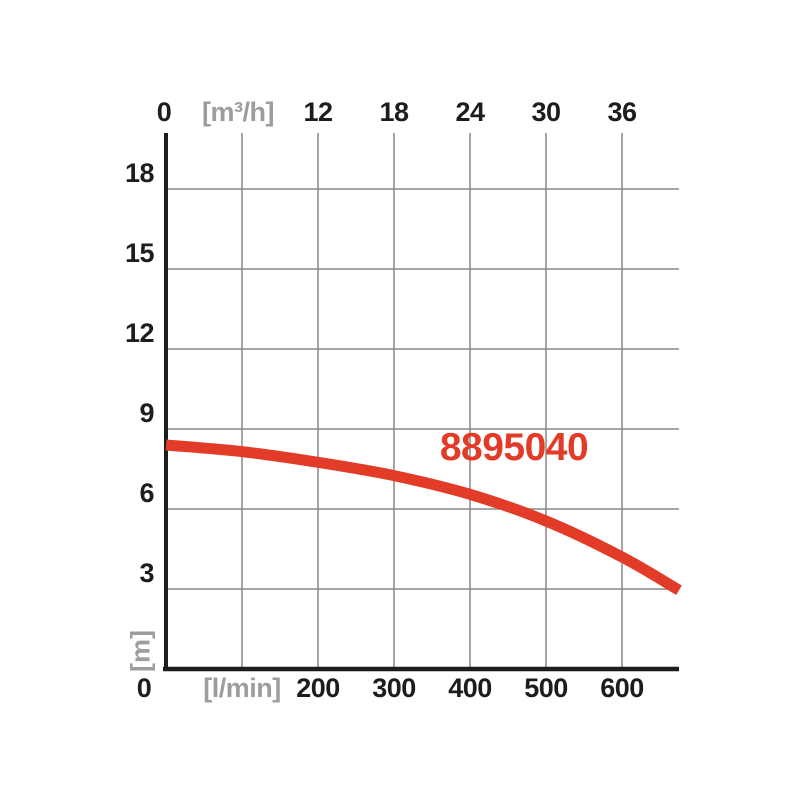 Image resolution: width=800 pixels, height=800 pixels. Describe the element at coordinates (470, 112) in the screenshot. I see `top-axis-tick-24: 24` at that location.